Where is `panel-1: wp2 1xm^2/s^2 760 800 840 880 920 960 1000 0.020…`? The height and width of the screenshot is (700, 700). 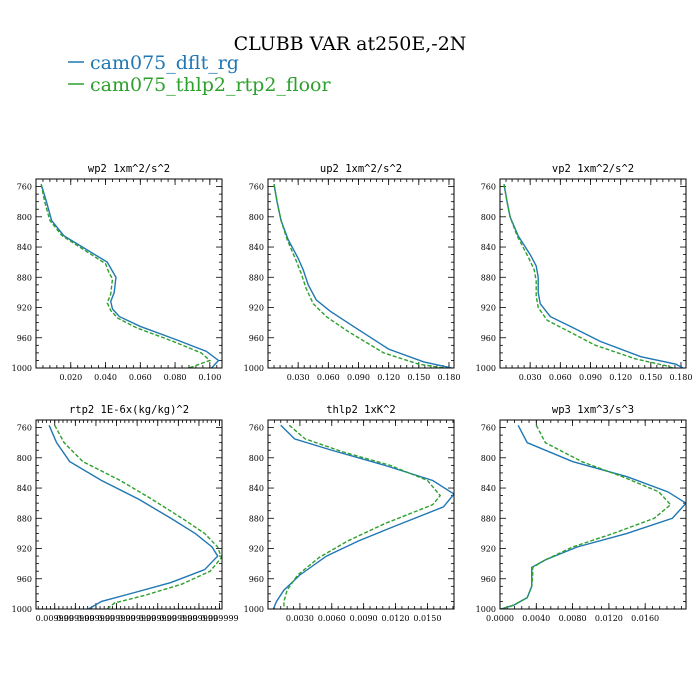 panel-1: wp2 1xm^2/s^2 760 800 840 880 920 960 1000 0.020… is located at coordinates (117, 272).